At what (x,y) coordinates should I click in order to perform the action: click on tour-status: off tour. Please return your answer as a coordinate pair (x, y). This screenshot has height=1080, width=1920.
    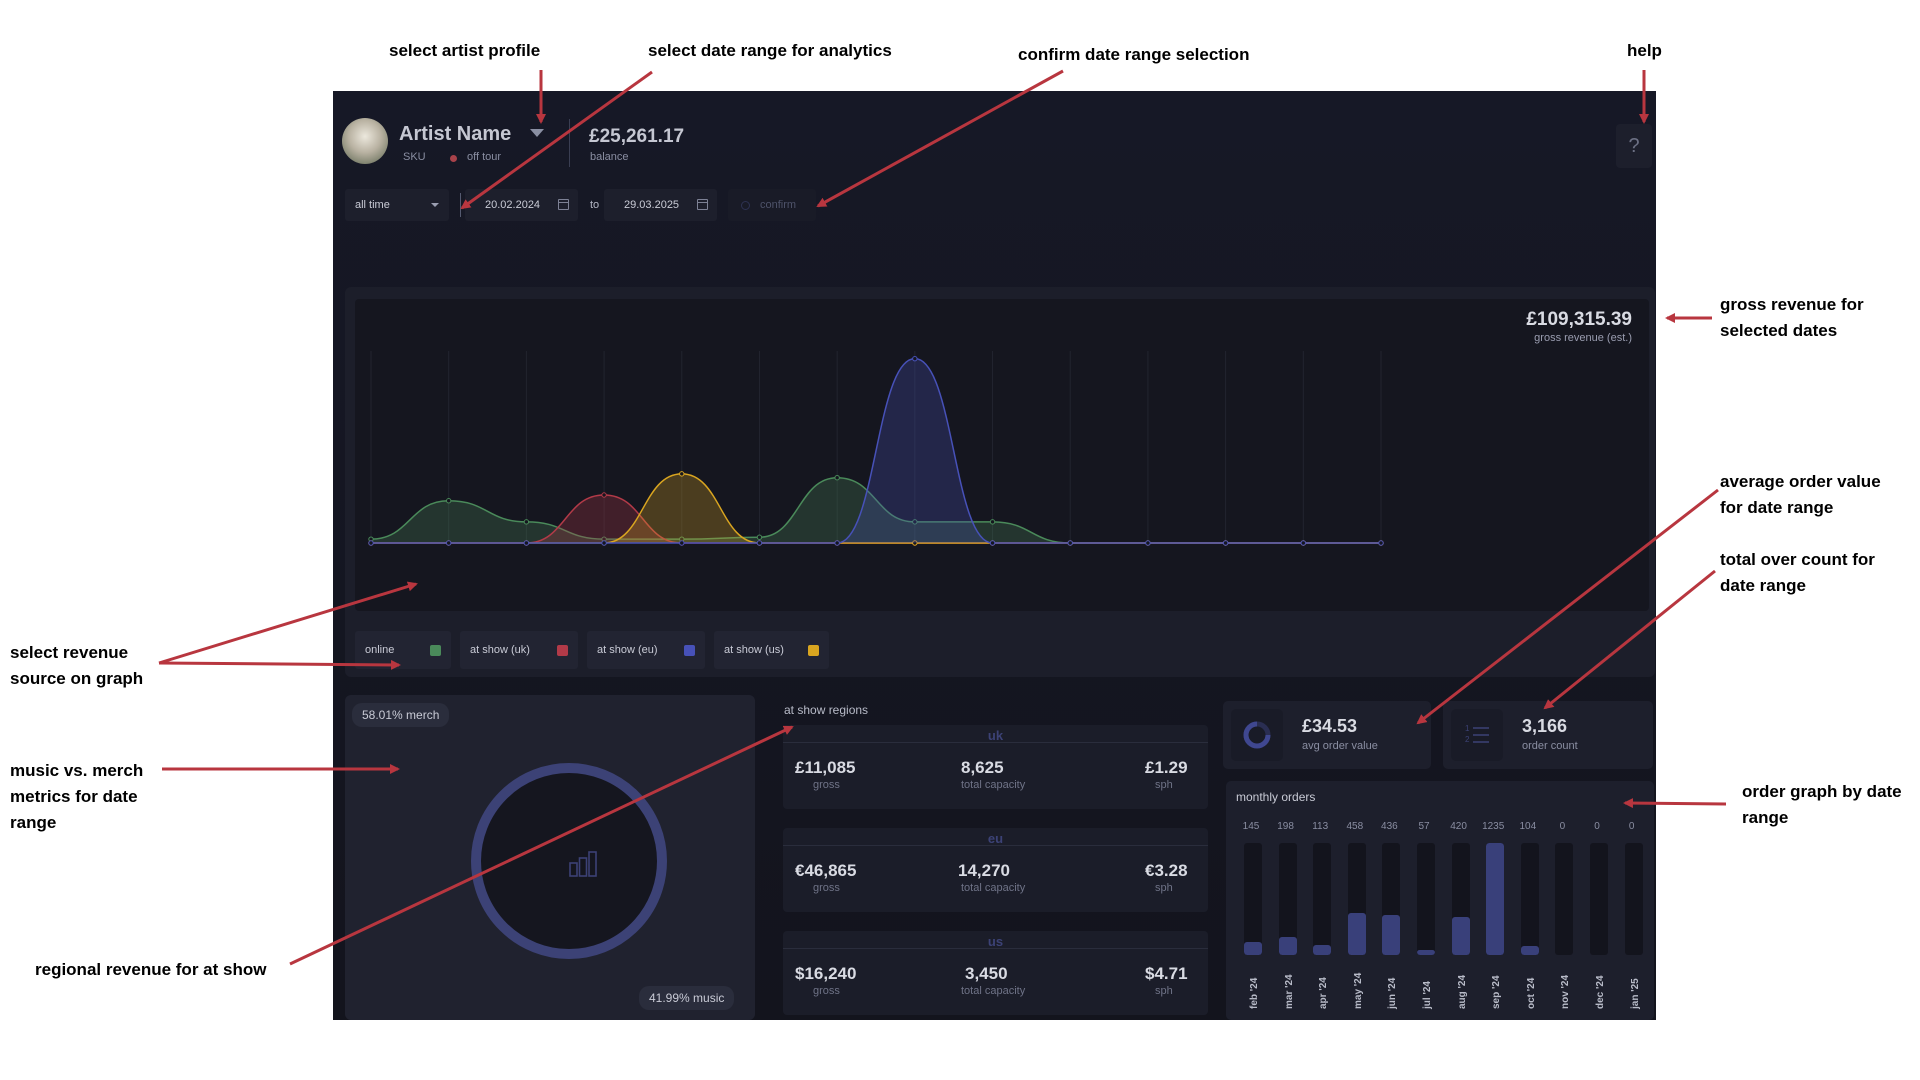
    Looking at the image, I should click on (484, 157).